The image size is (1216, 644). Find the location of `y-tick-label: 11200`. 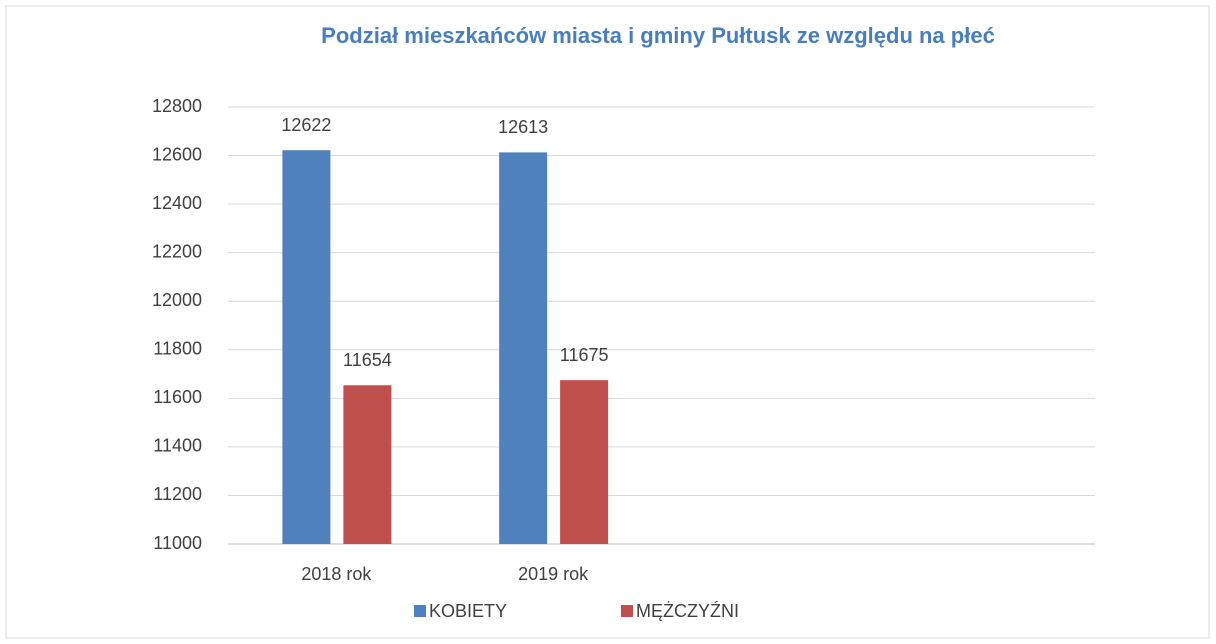

y-tick-label: 11200 is located at coordinates (177, 494).